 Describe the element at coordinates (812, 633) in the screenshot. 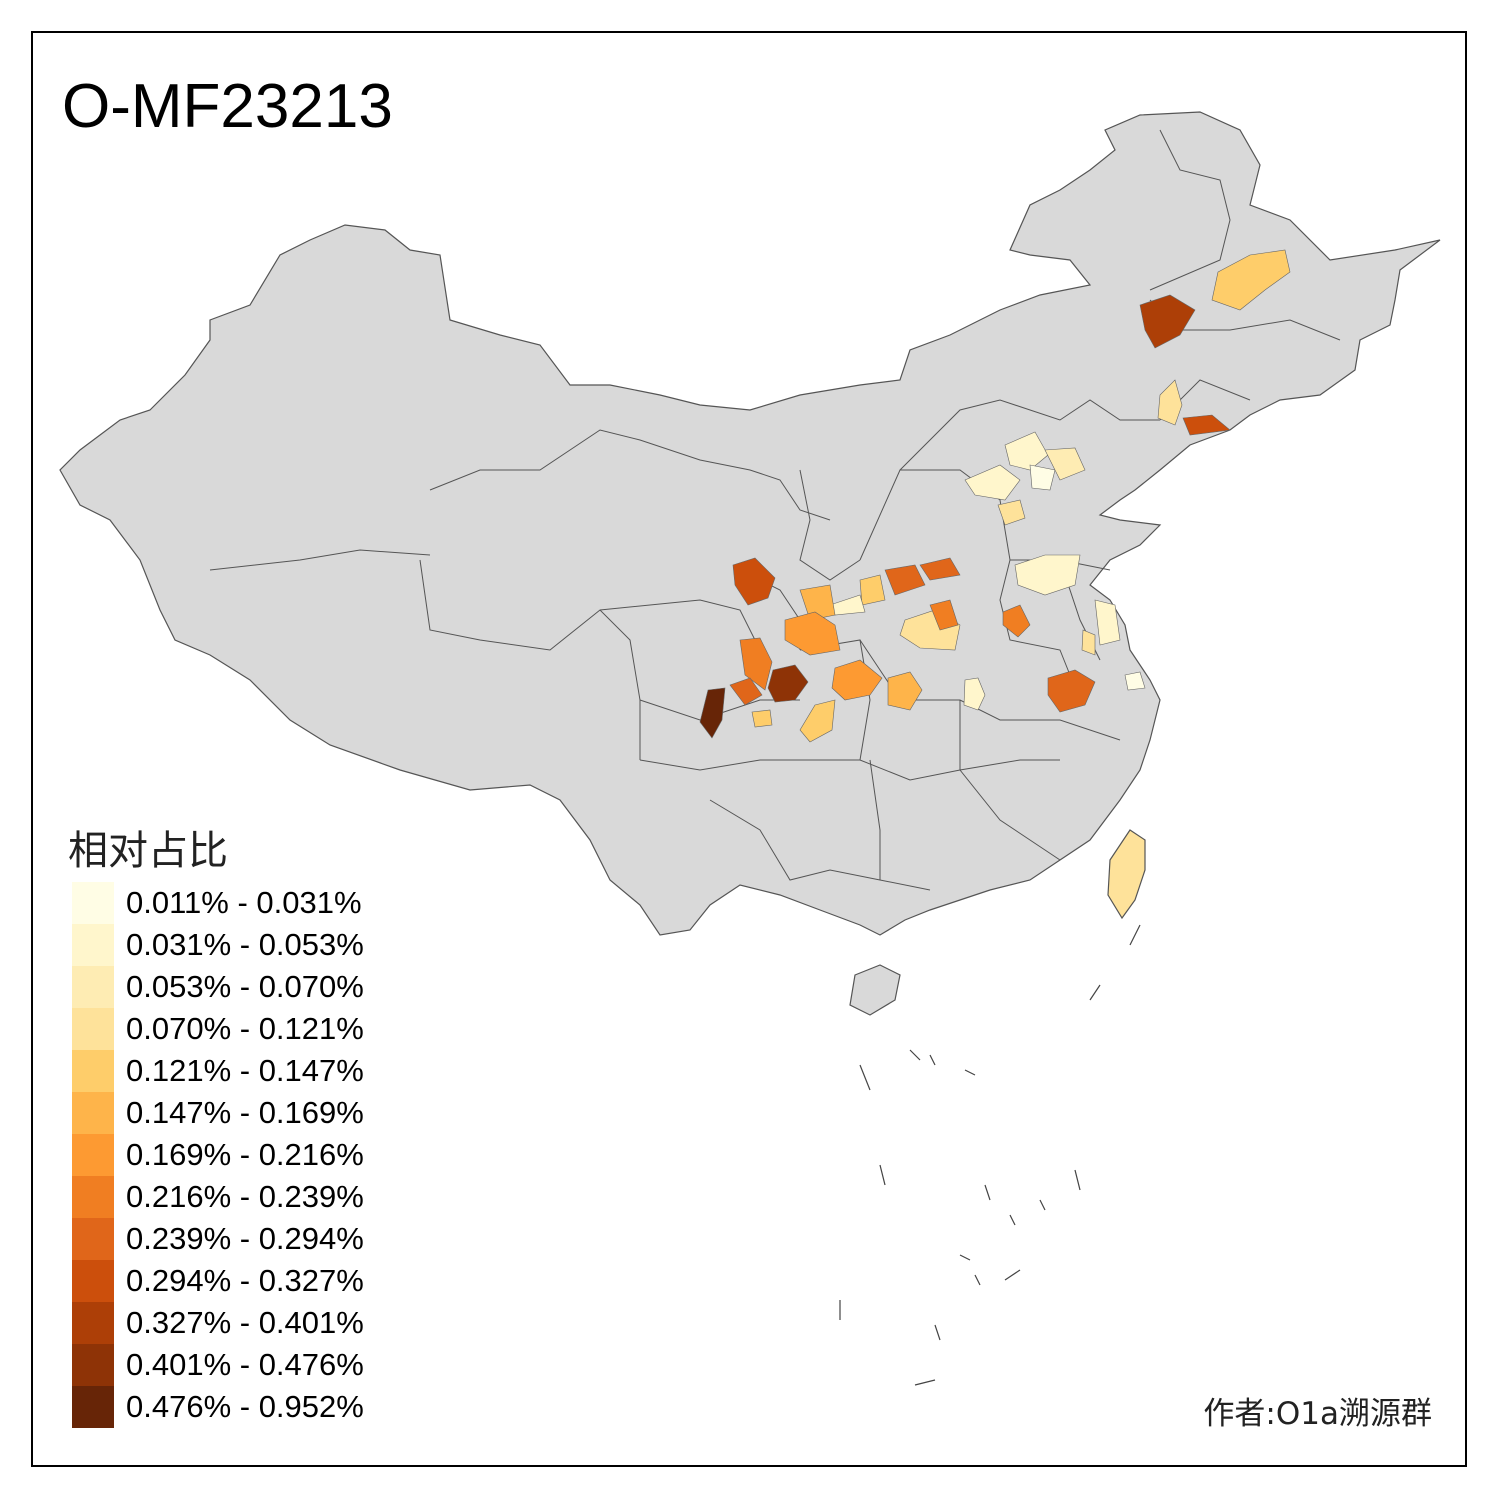

I see `region-w` at that location.